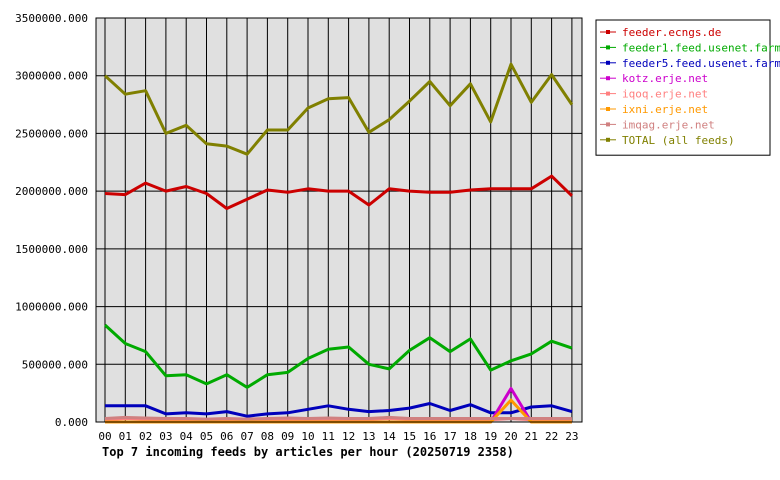 The width and height of the screenshot is (780, 480). What do you see at coordinates (51, 76) in the screenshot?
I see `y-tick-label: 3000000.000` at bounding box center [51, 76].